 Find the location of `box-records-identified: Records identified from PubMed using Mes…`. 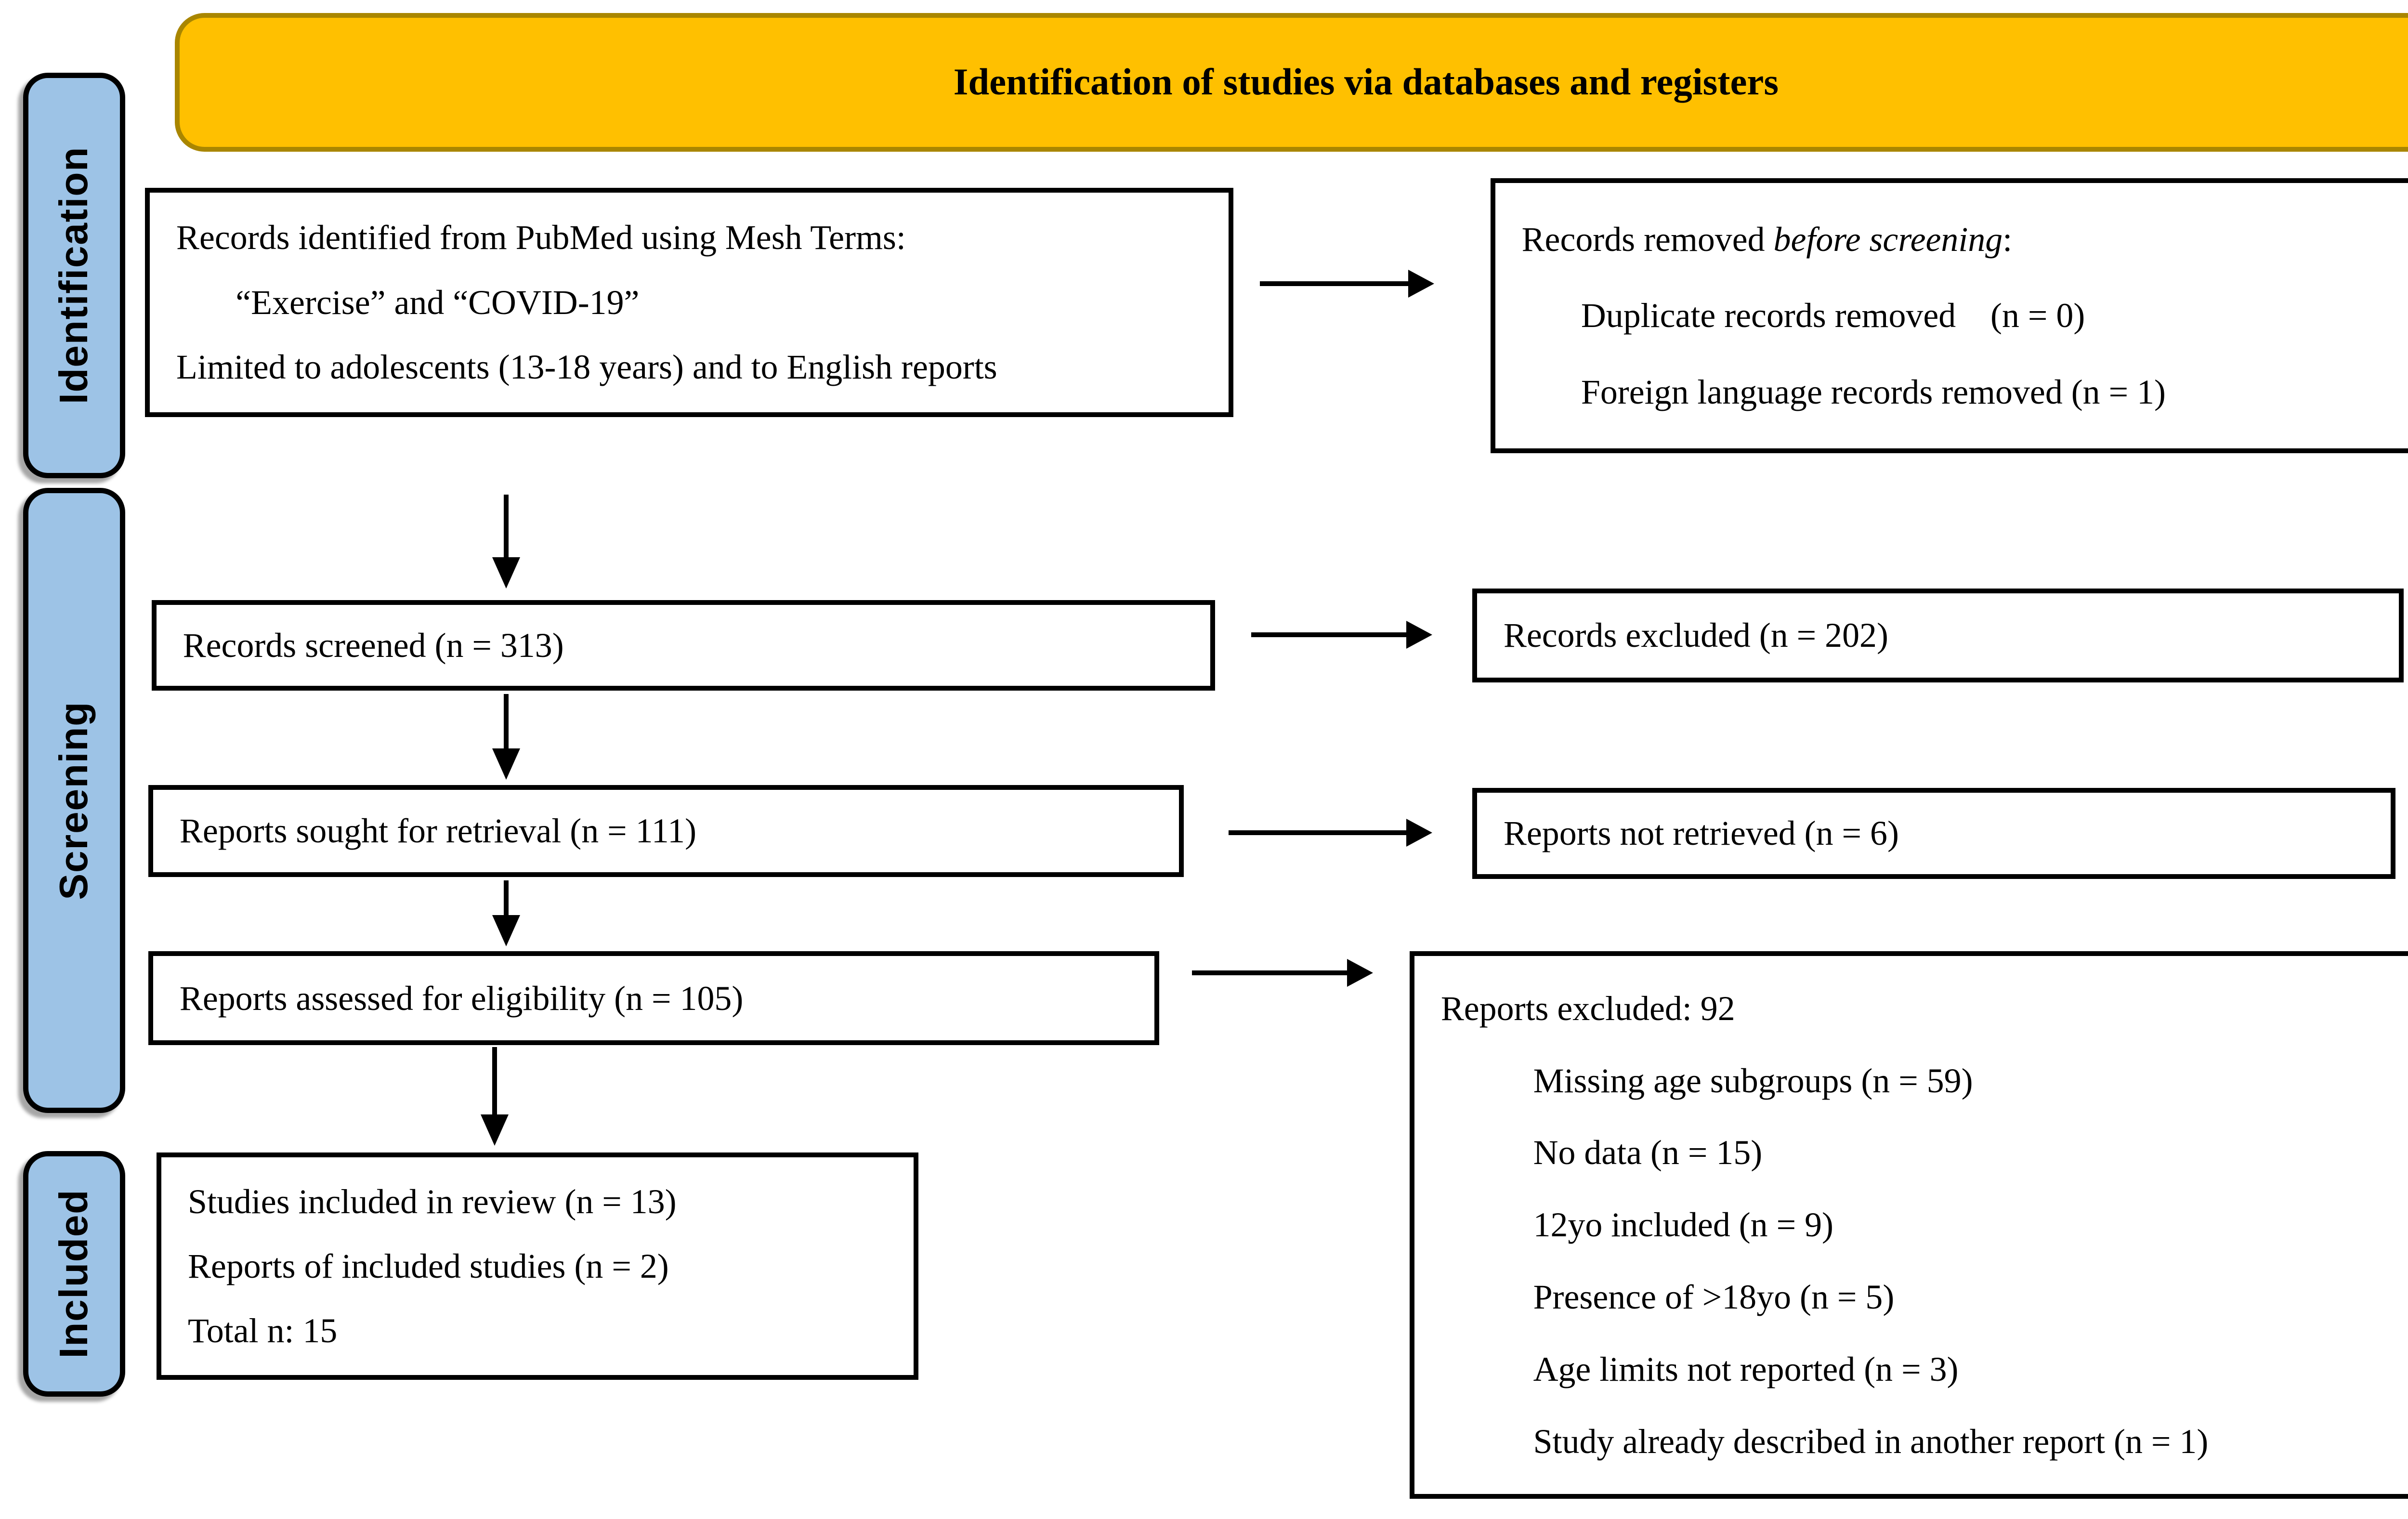

box-records-identified: Records identified from PubMed using Mes… is located at coordinates (689, 303).